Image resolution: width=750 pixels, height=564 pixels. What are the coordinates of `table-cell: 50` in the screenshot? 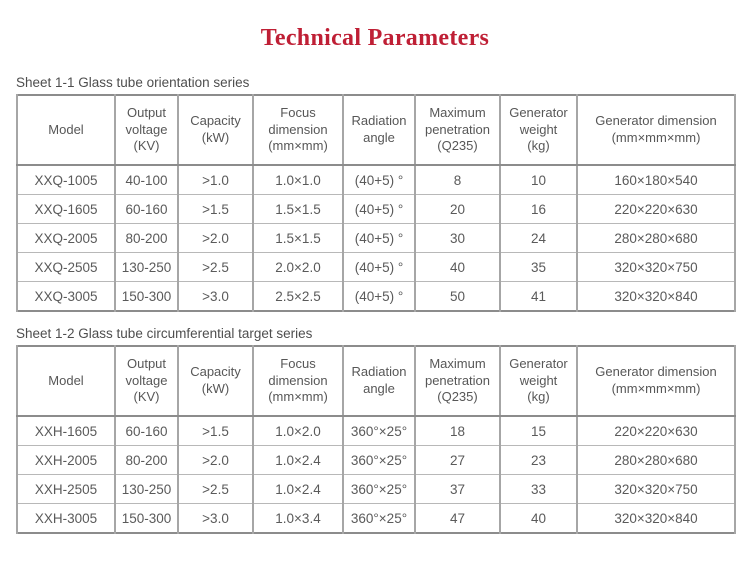 It's located at (457, 296).